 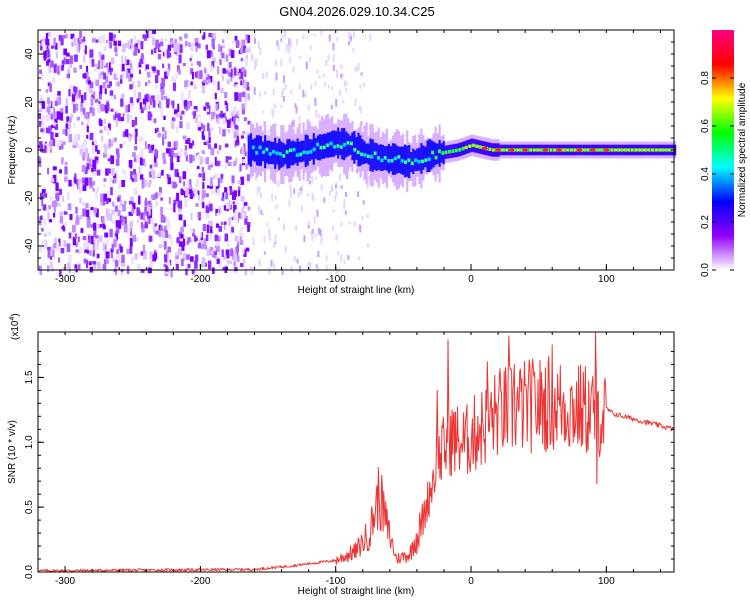 What do you see at coordinates (15, 326) in the screenshot?
I see `snr-scale-label: (x104)` at bounding box center [15, 326].